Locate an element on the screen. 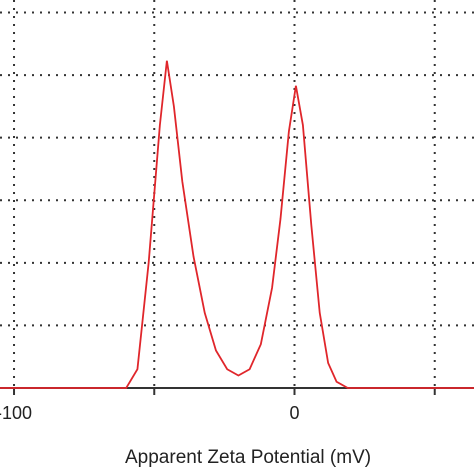 This screenshot has height=474, width=474. x-tick-label: -100 is located at coordinates (16, 413).